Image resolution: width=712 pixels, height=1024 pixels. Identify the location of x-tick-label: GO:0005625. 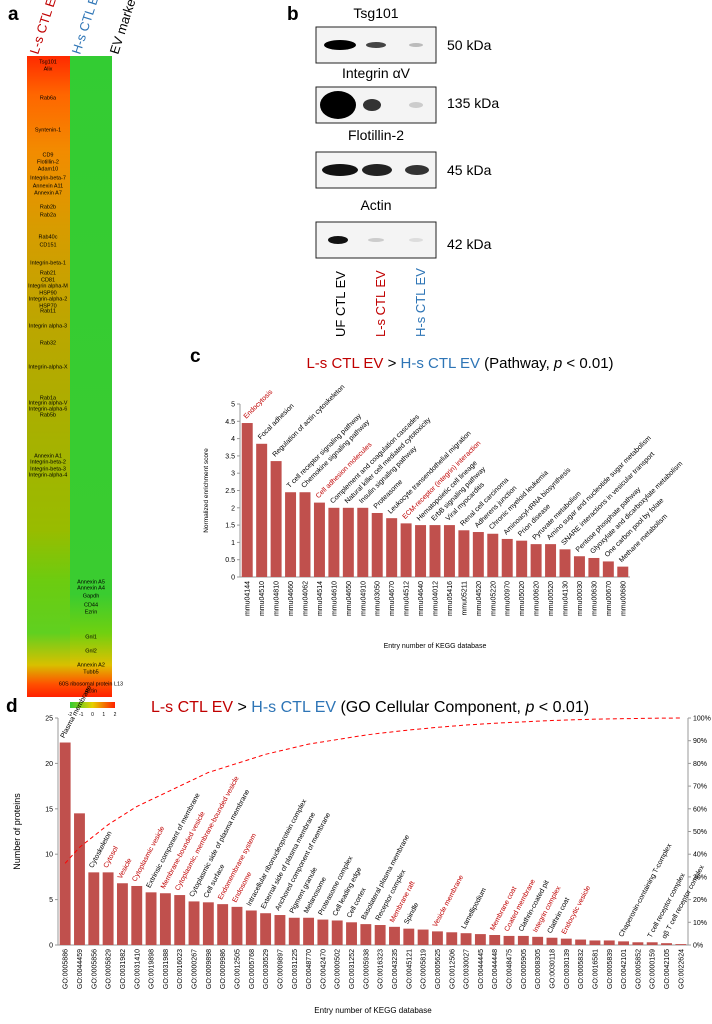
(438, 969).